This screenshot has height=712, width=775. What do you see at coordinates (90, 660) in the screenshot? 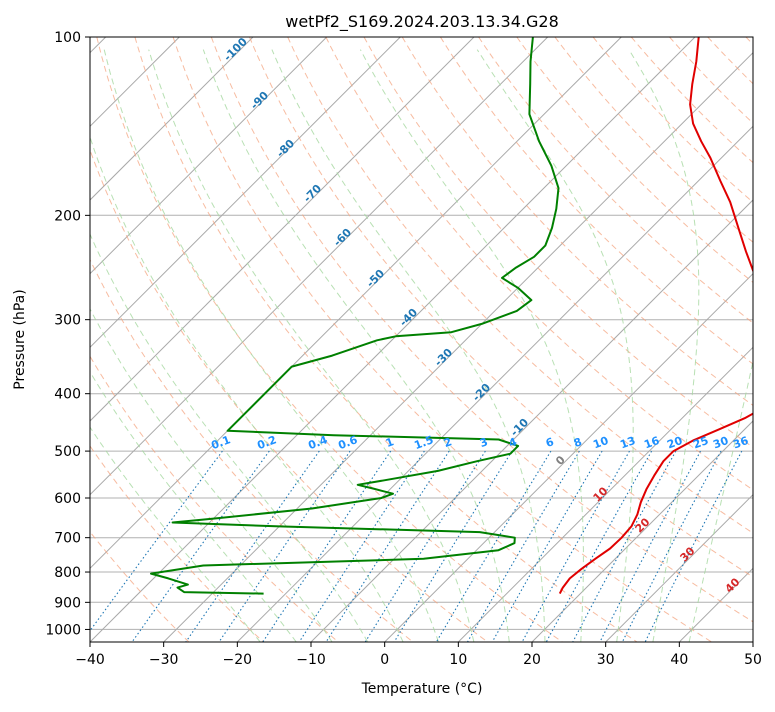
I see `x-tick-label: −40` at bounding box center [90, 660].